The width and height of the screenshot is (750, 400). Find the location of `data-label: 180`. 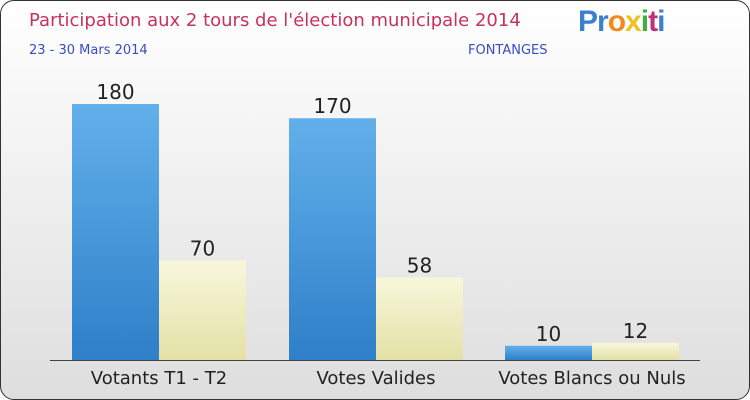

data-label: 180 is located at coordinates (115, 92).